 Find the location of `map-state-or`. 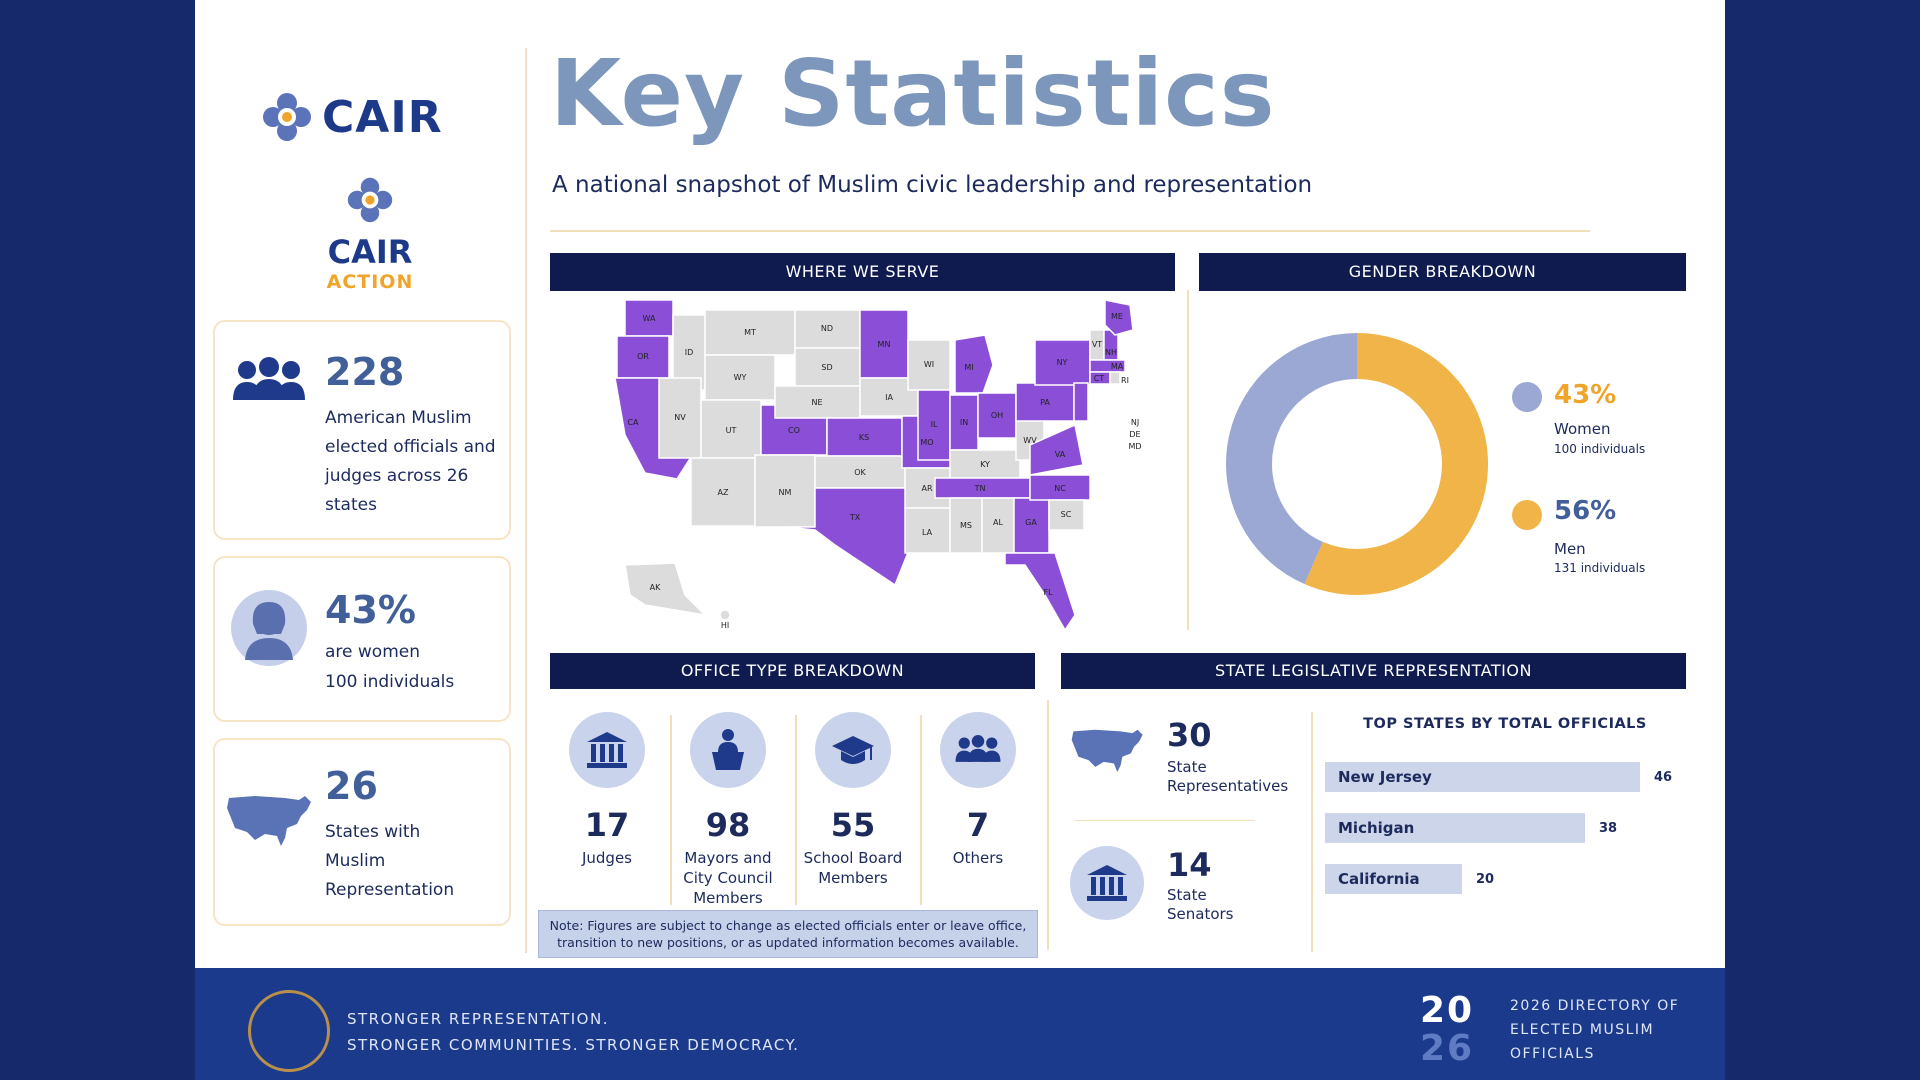

map-state-or is located at coordinates (643, 357).